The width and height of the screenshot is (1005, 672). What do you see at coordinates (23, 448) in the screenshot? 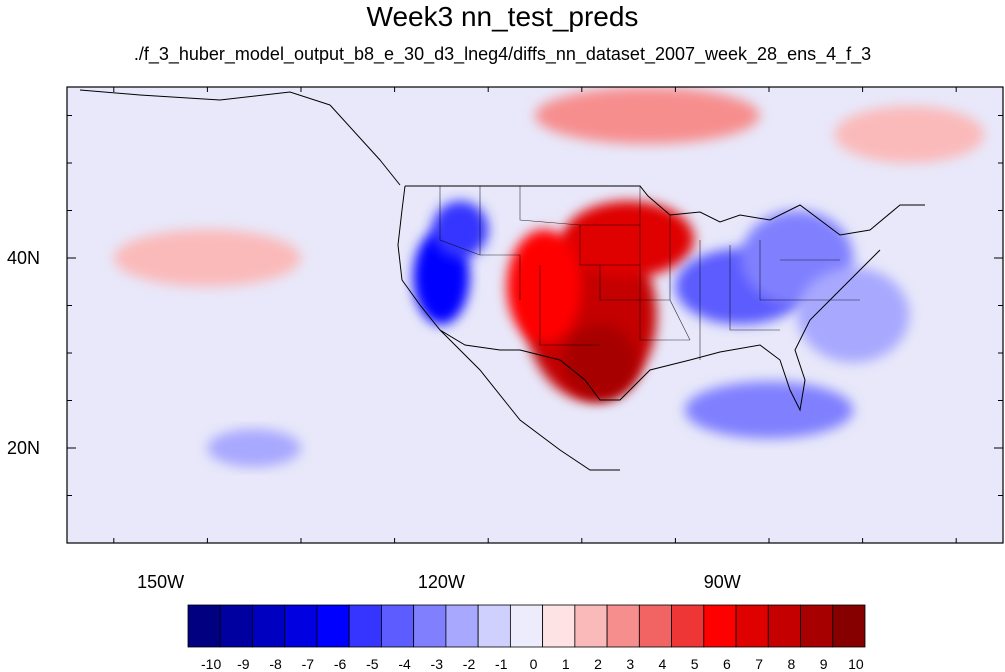
I see `y-tick-label: 20N` at bounding box center [23, 448].